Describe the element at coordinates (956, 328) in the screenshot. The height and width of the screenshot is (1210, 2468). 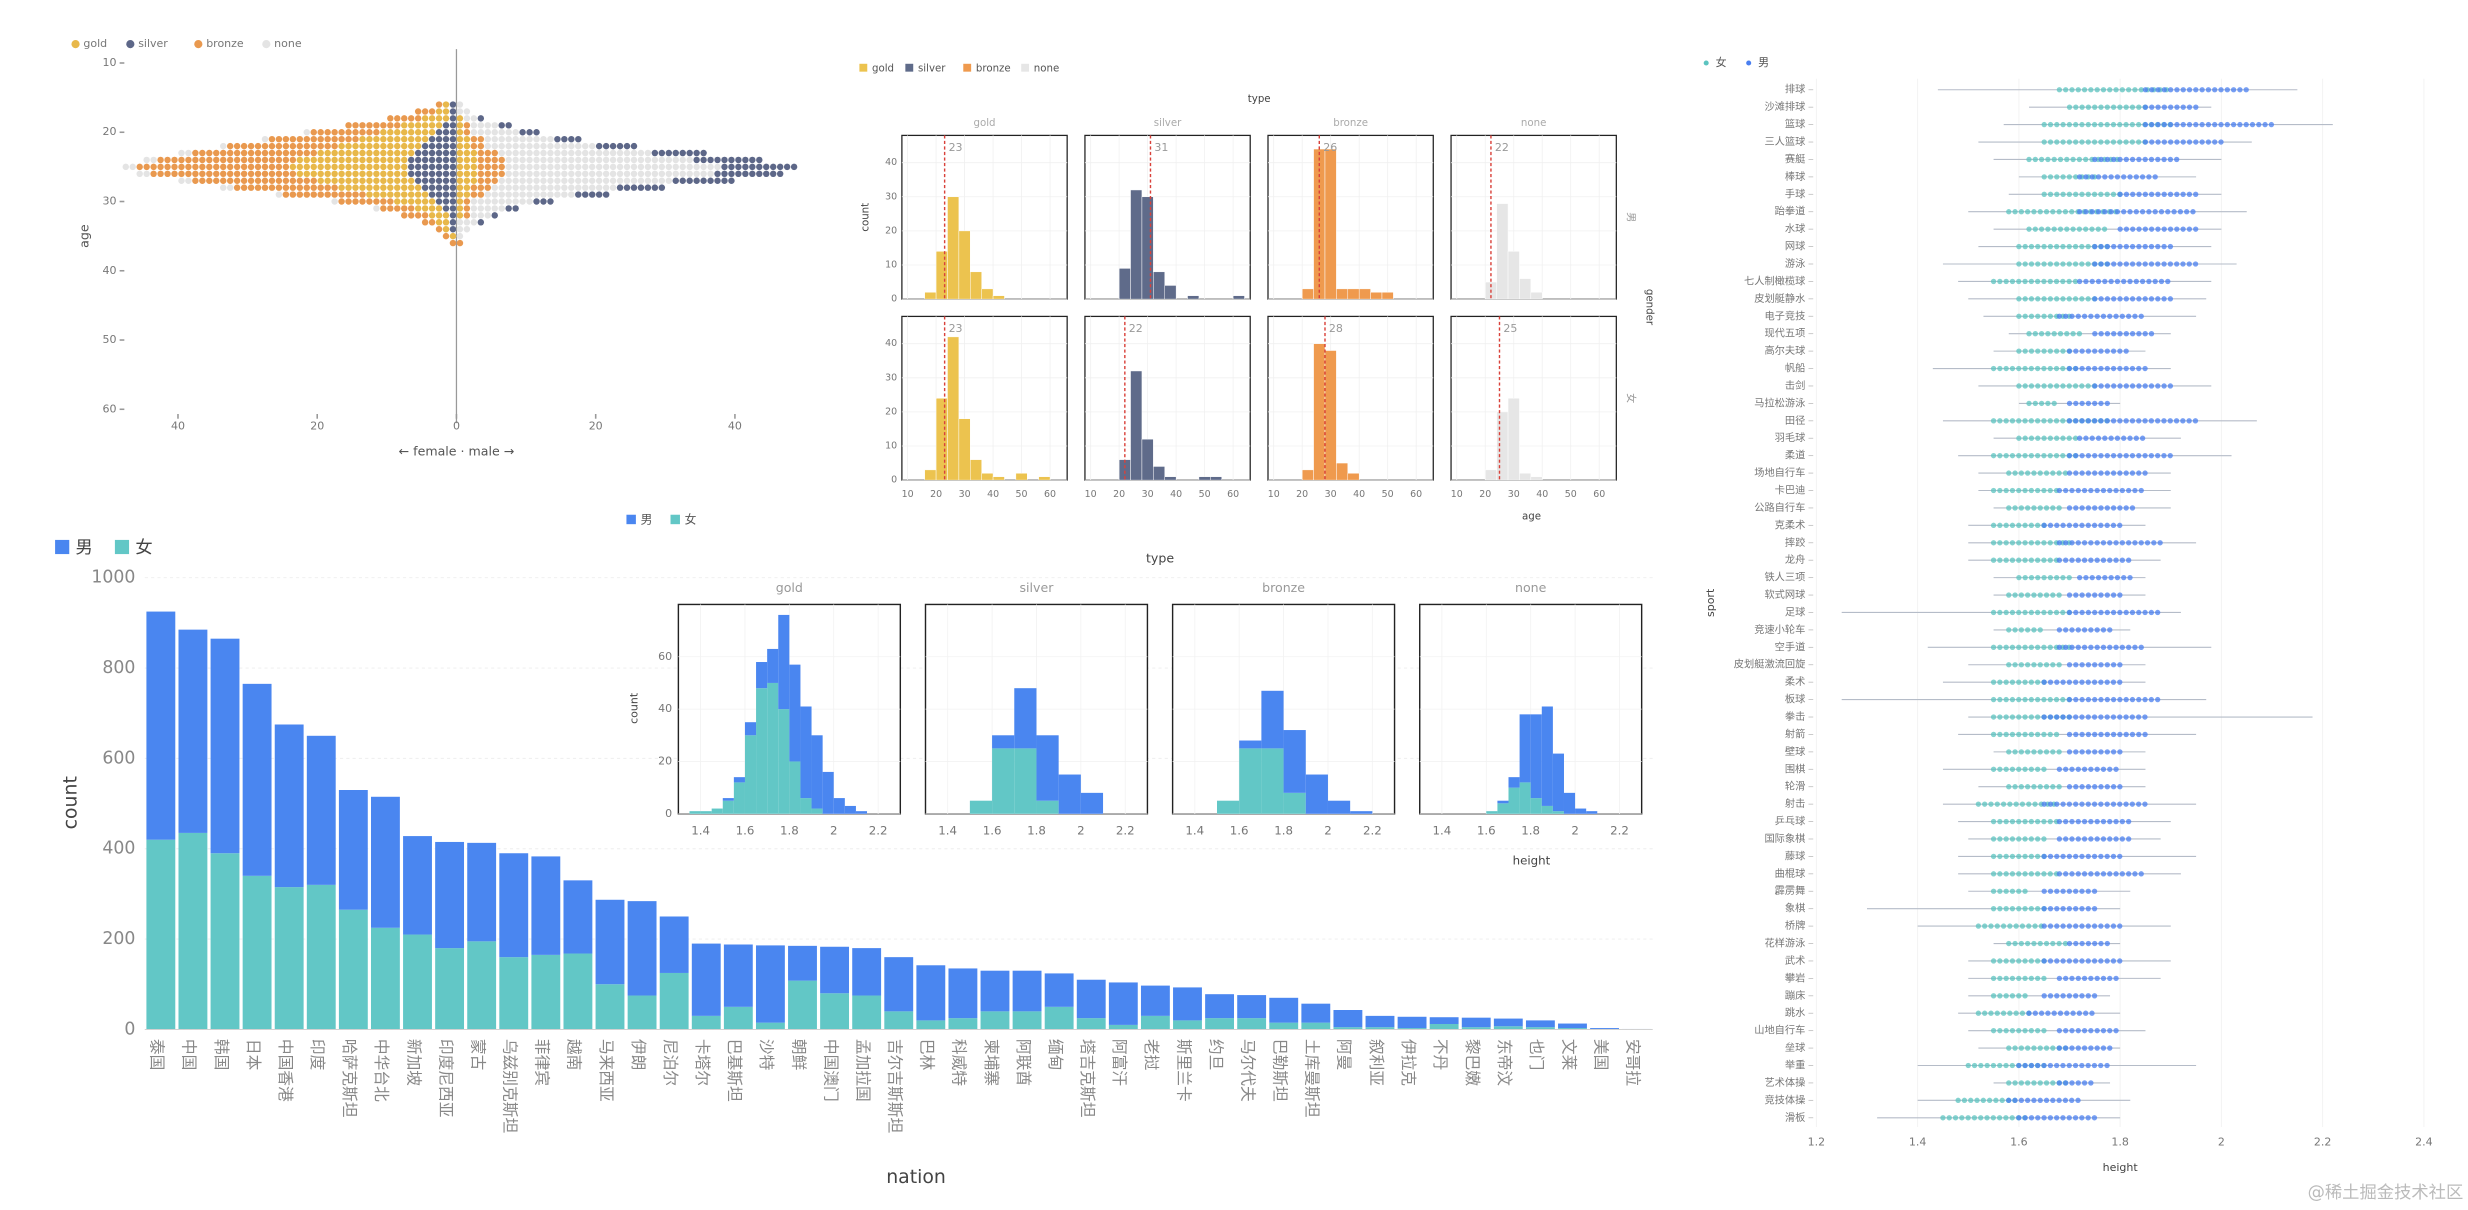
I see `median-label: 23` at that location.